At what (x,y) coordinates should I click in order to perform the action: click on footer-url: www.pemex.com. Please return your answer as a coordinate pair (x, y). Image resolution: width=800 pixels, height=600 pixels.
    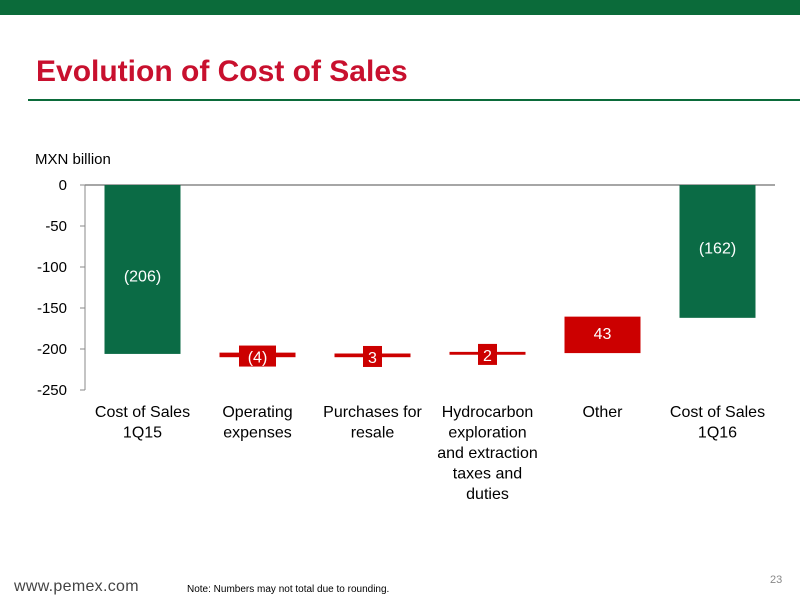
    Looking at the image, I should click on (76, 586).